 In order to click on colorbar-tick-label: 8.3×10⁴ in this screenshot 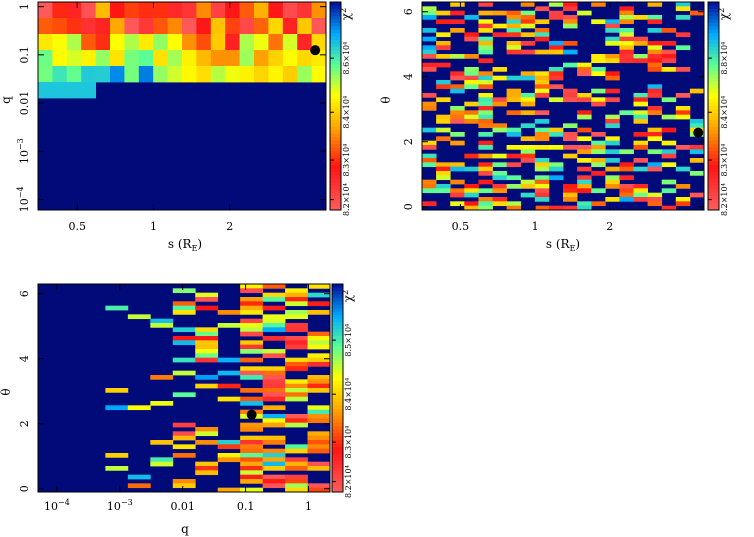, I will do `click(724, 160)`.